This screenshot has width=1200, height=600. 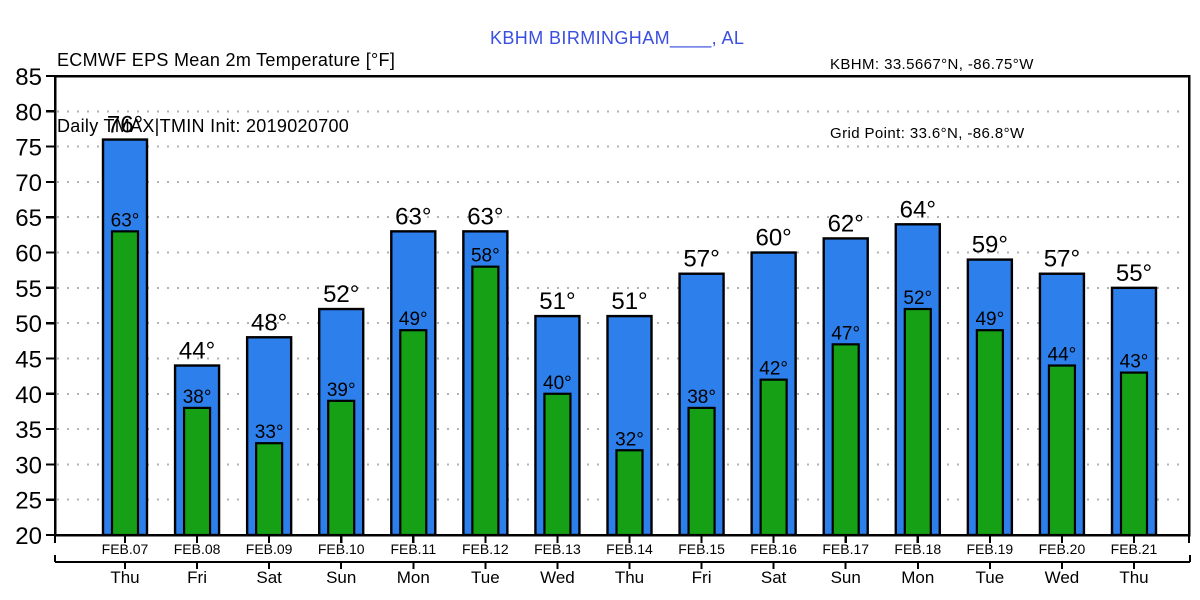 What do you see at coordinates (1134, 273) in the screenshot?
I see `tmax-value-label: 55°` at bounding box center [1134, 273].